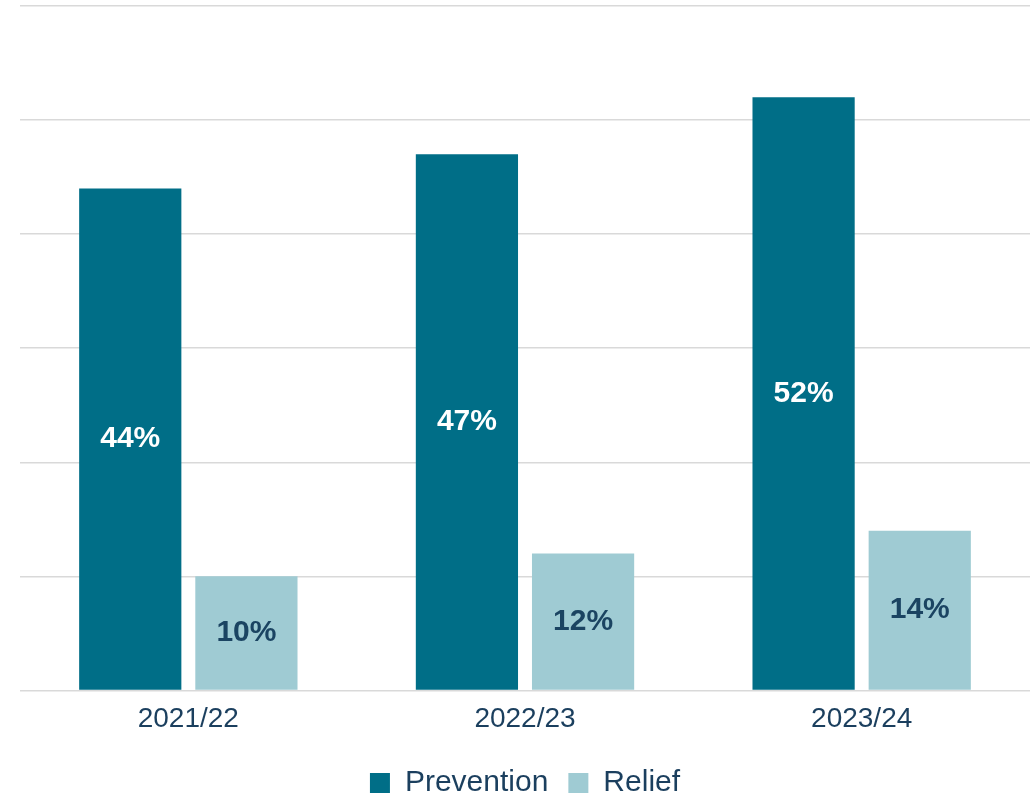  I want to click on data-label: 44%, so click(130, 437).